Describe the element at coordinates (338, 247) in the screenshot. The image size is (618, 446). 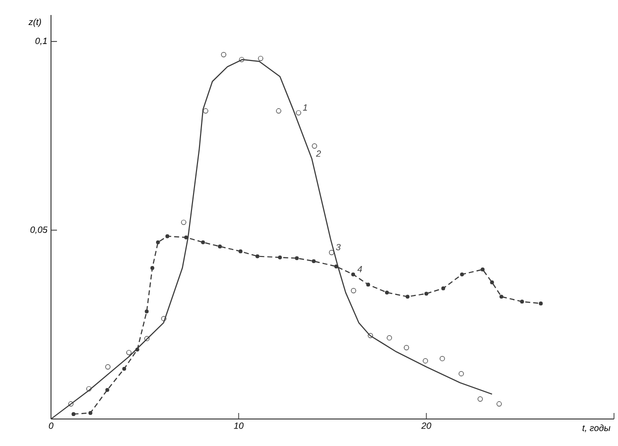
I see `annotation: 3` at that location.